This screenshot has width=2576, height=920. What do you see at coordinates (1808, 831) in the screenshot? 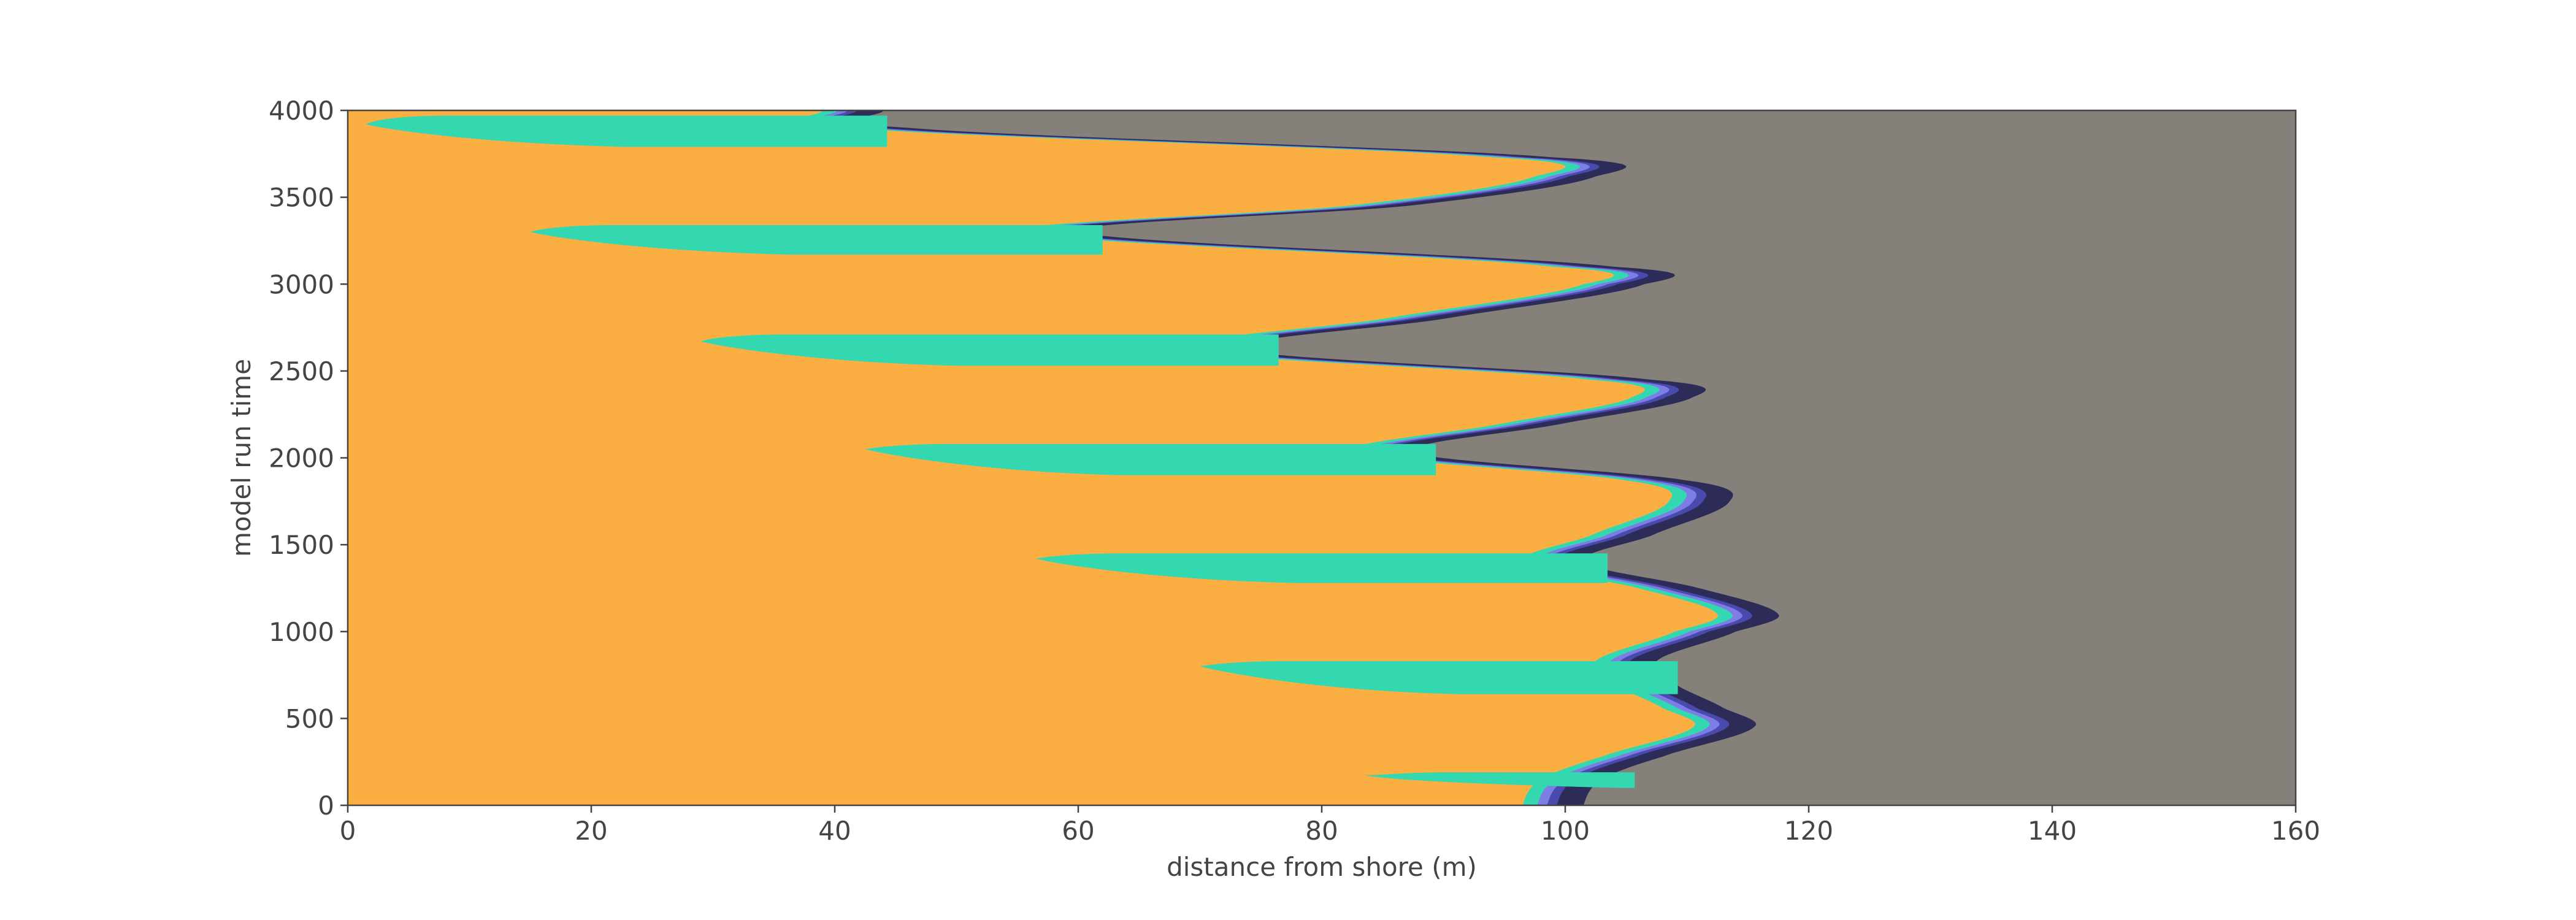
I see `x-tick-label: 120` at bounding box center [1808, 831].